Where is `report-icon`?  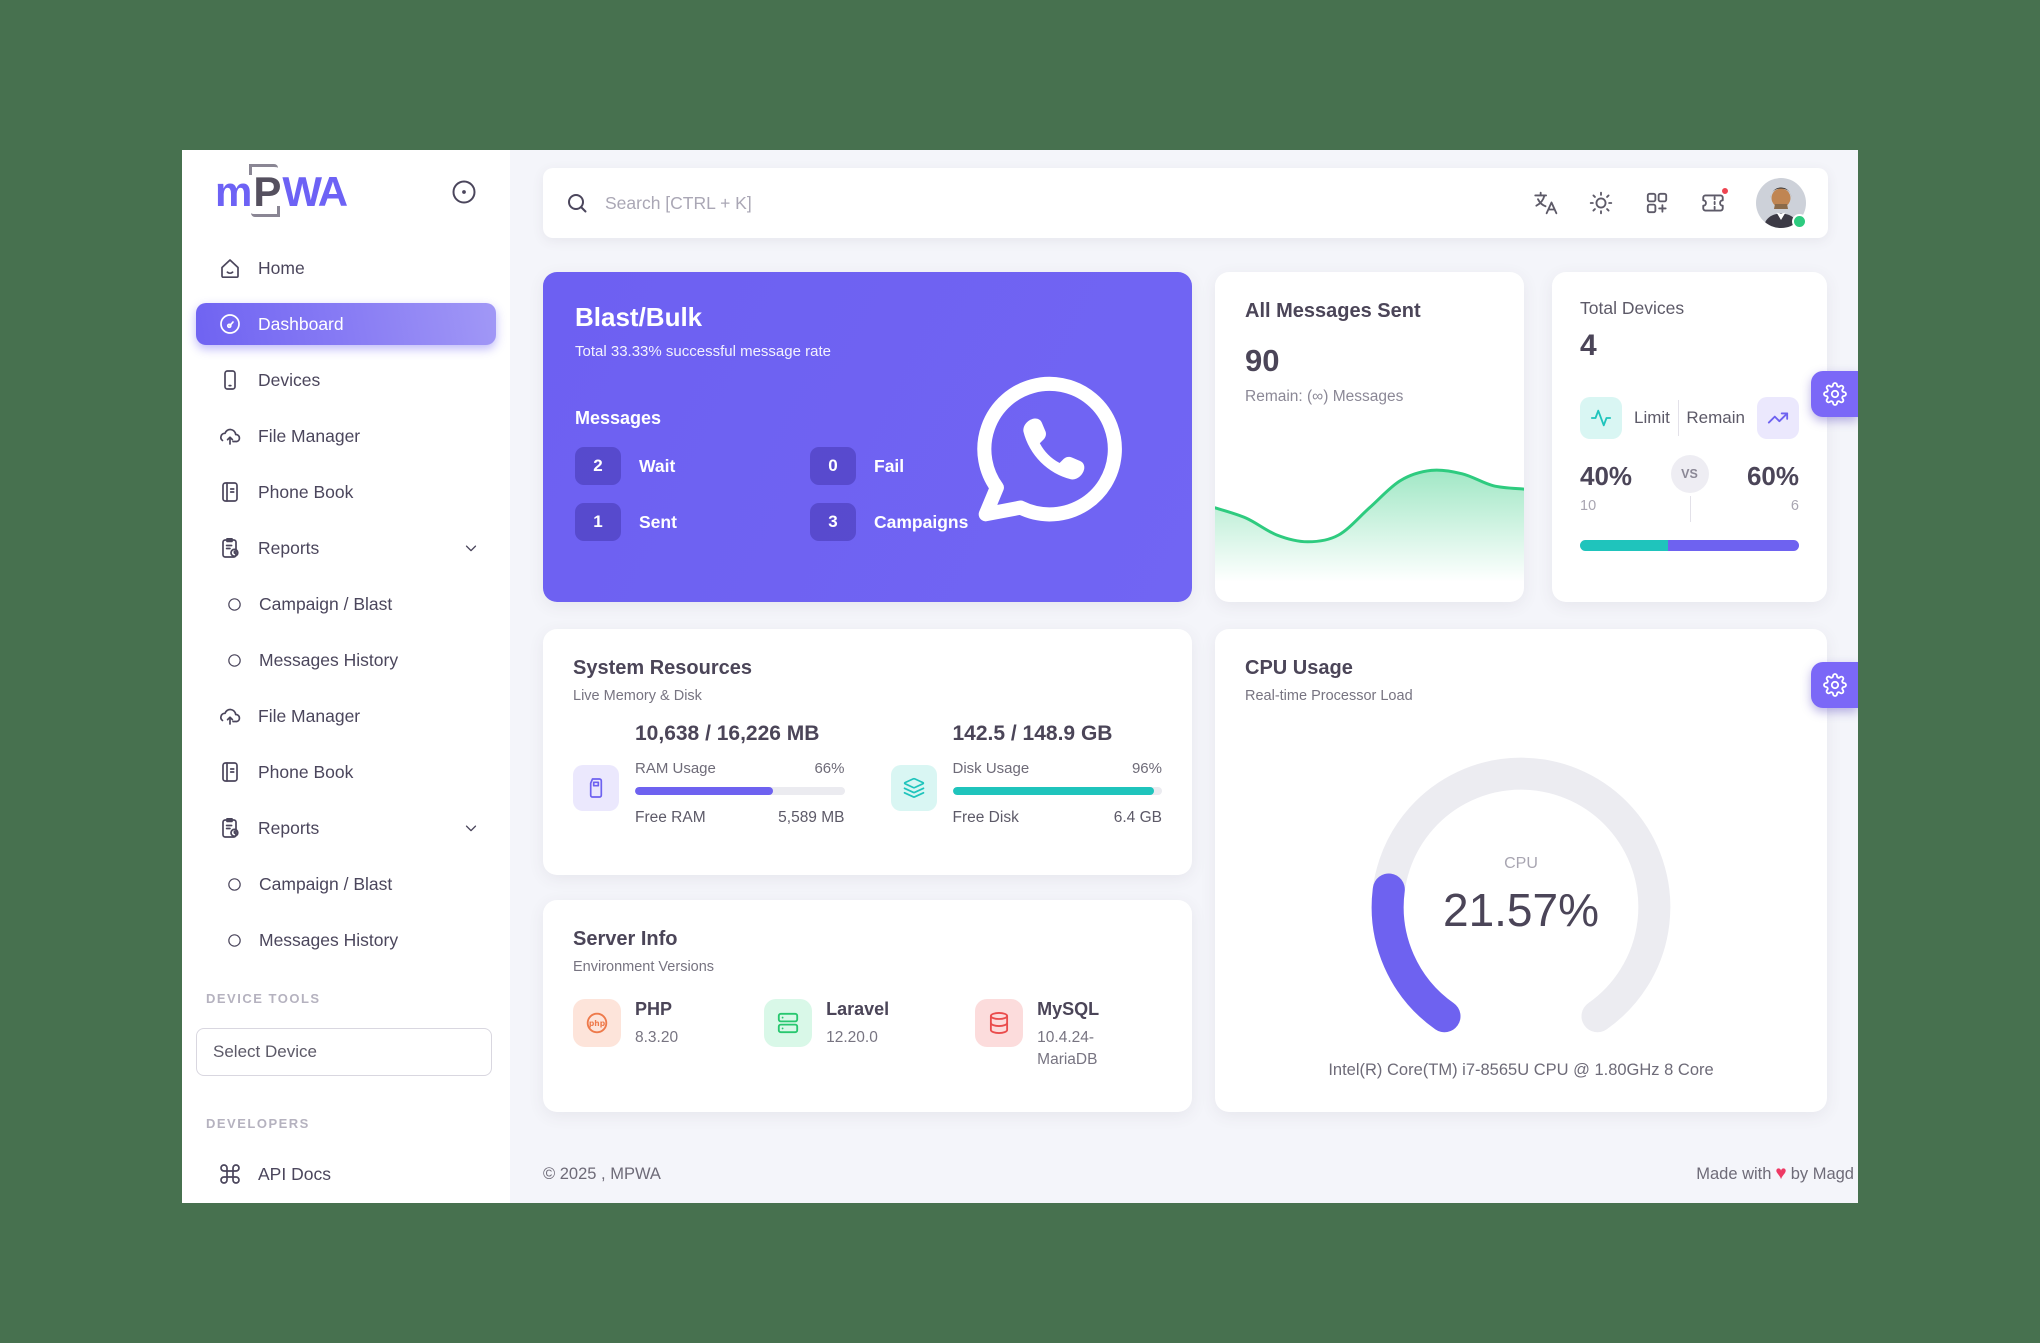
report-icon is located at coordinates (230, 548).